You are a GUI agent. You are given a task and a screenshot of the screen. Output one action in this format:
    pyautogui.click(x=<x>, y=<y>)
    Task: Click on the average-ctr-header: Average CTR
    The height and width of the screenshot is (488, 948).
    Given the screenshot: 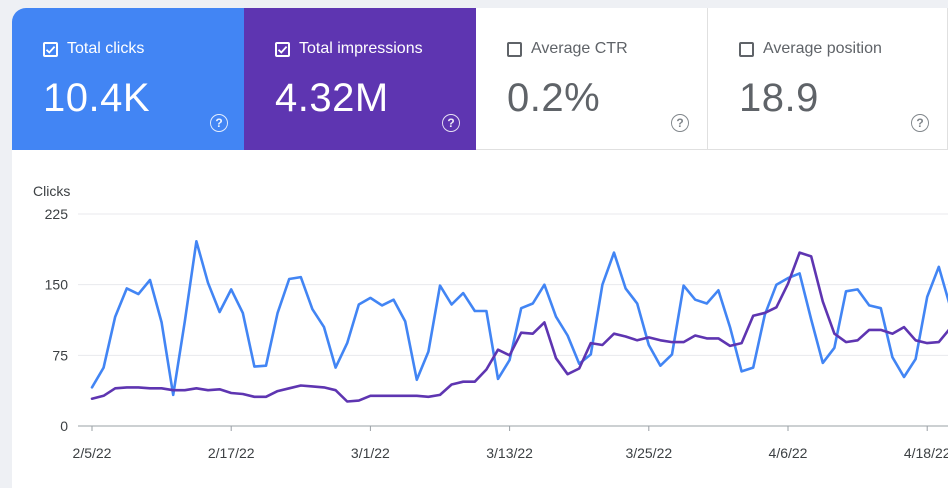 What is the action you would take?
    pyautogui.click(x=567, y=49)
    